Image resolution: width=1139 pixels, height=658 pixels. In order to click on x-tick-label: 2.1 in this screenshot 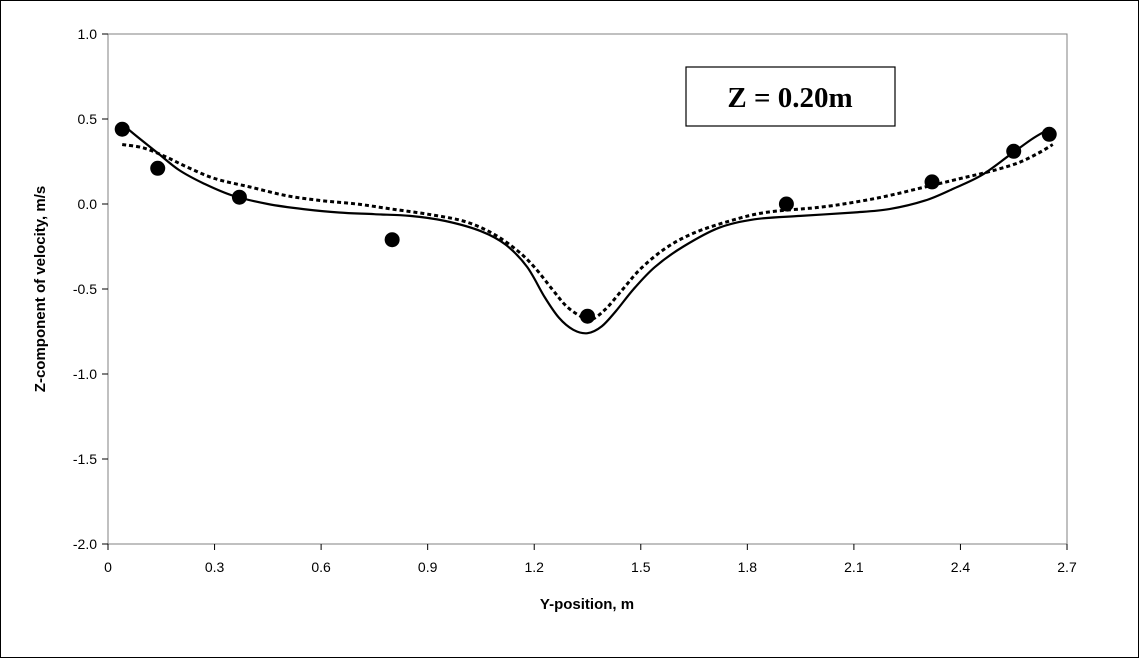, I will do `click(854, 567)`.